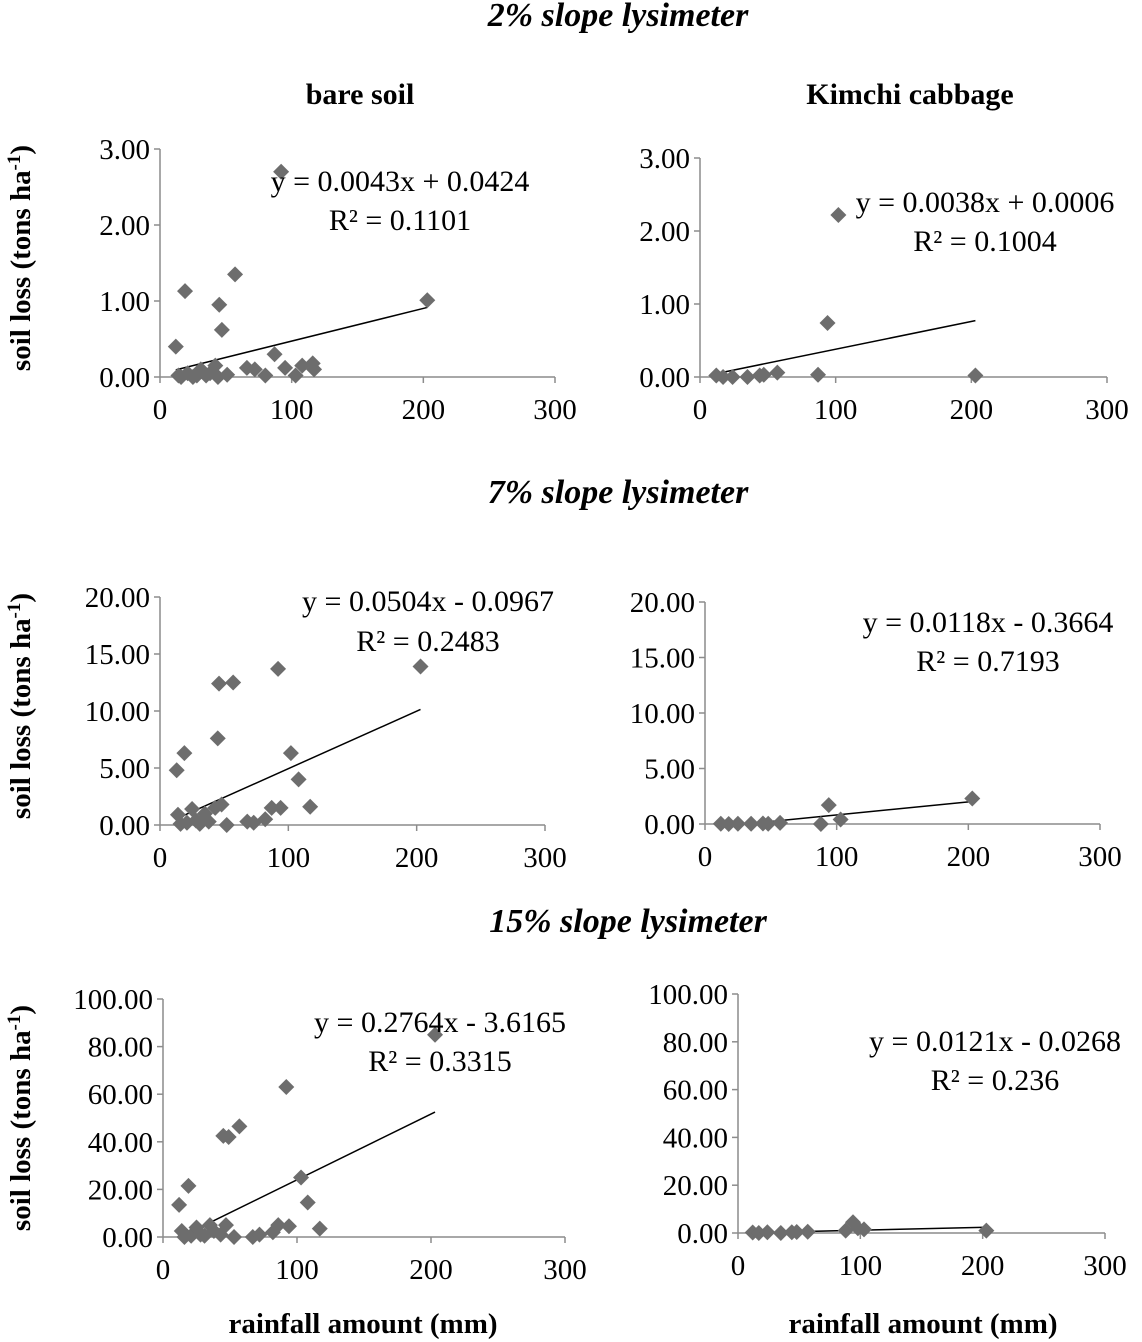  I want to click on trendline-equation: y = 0.0121x - 0.0268, so click(995, 1041).